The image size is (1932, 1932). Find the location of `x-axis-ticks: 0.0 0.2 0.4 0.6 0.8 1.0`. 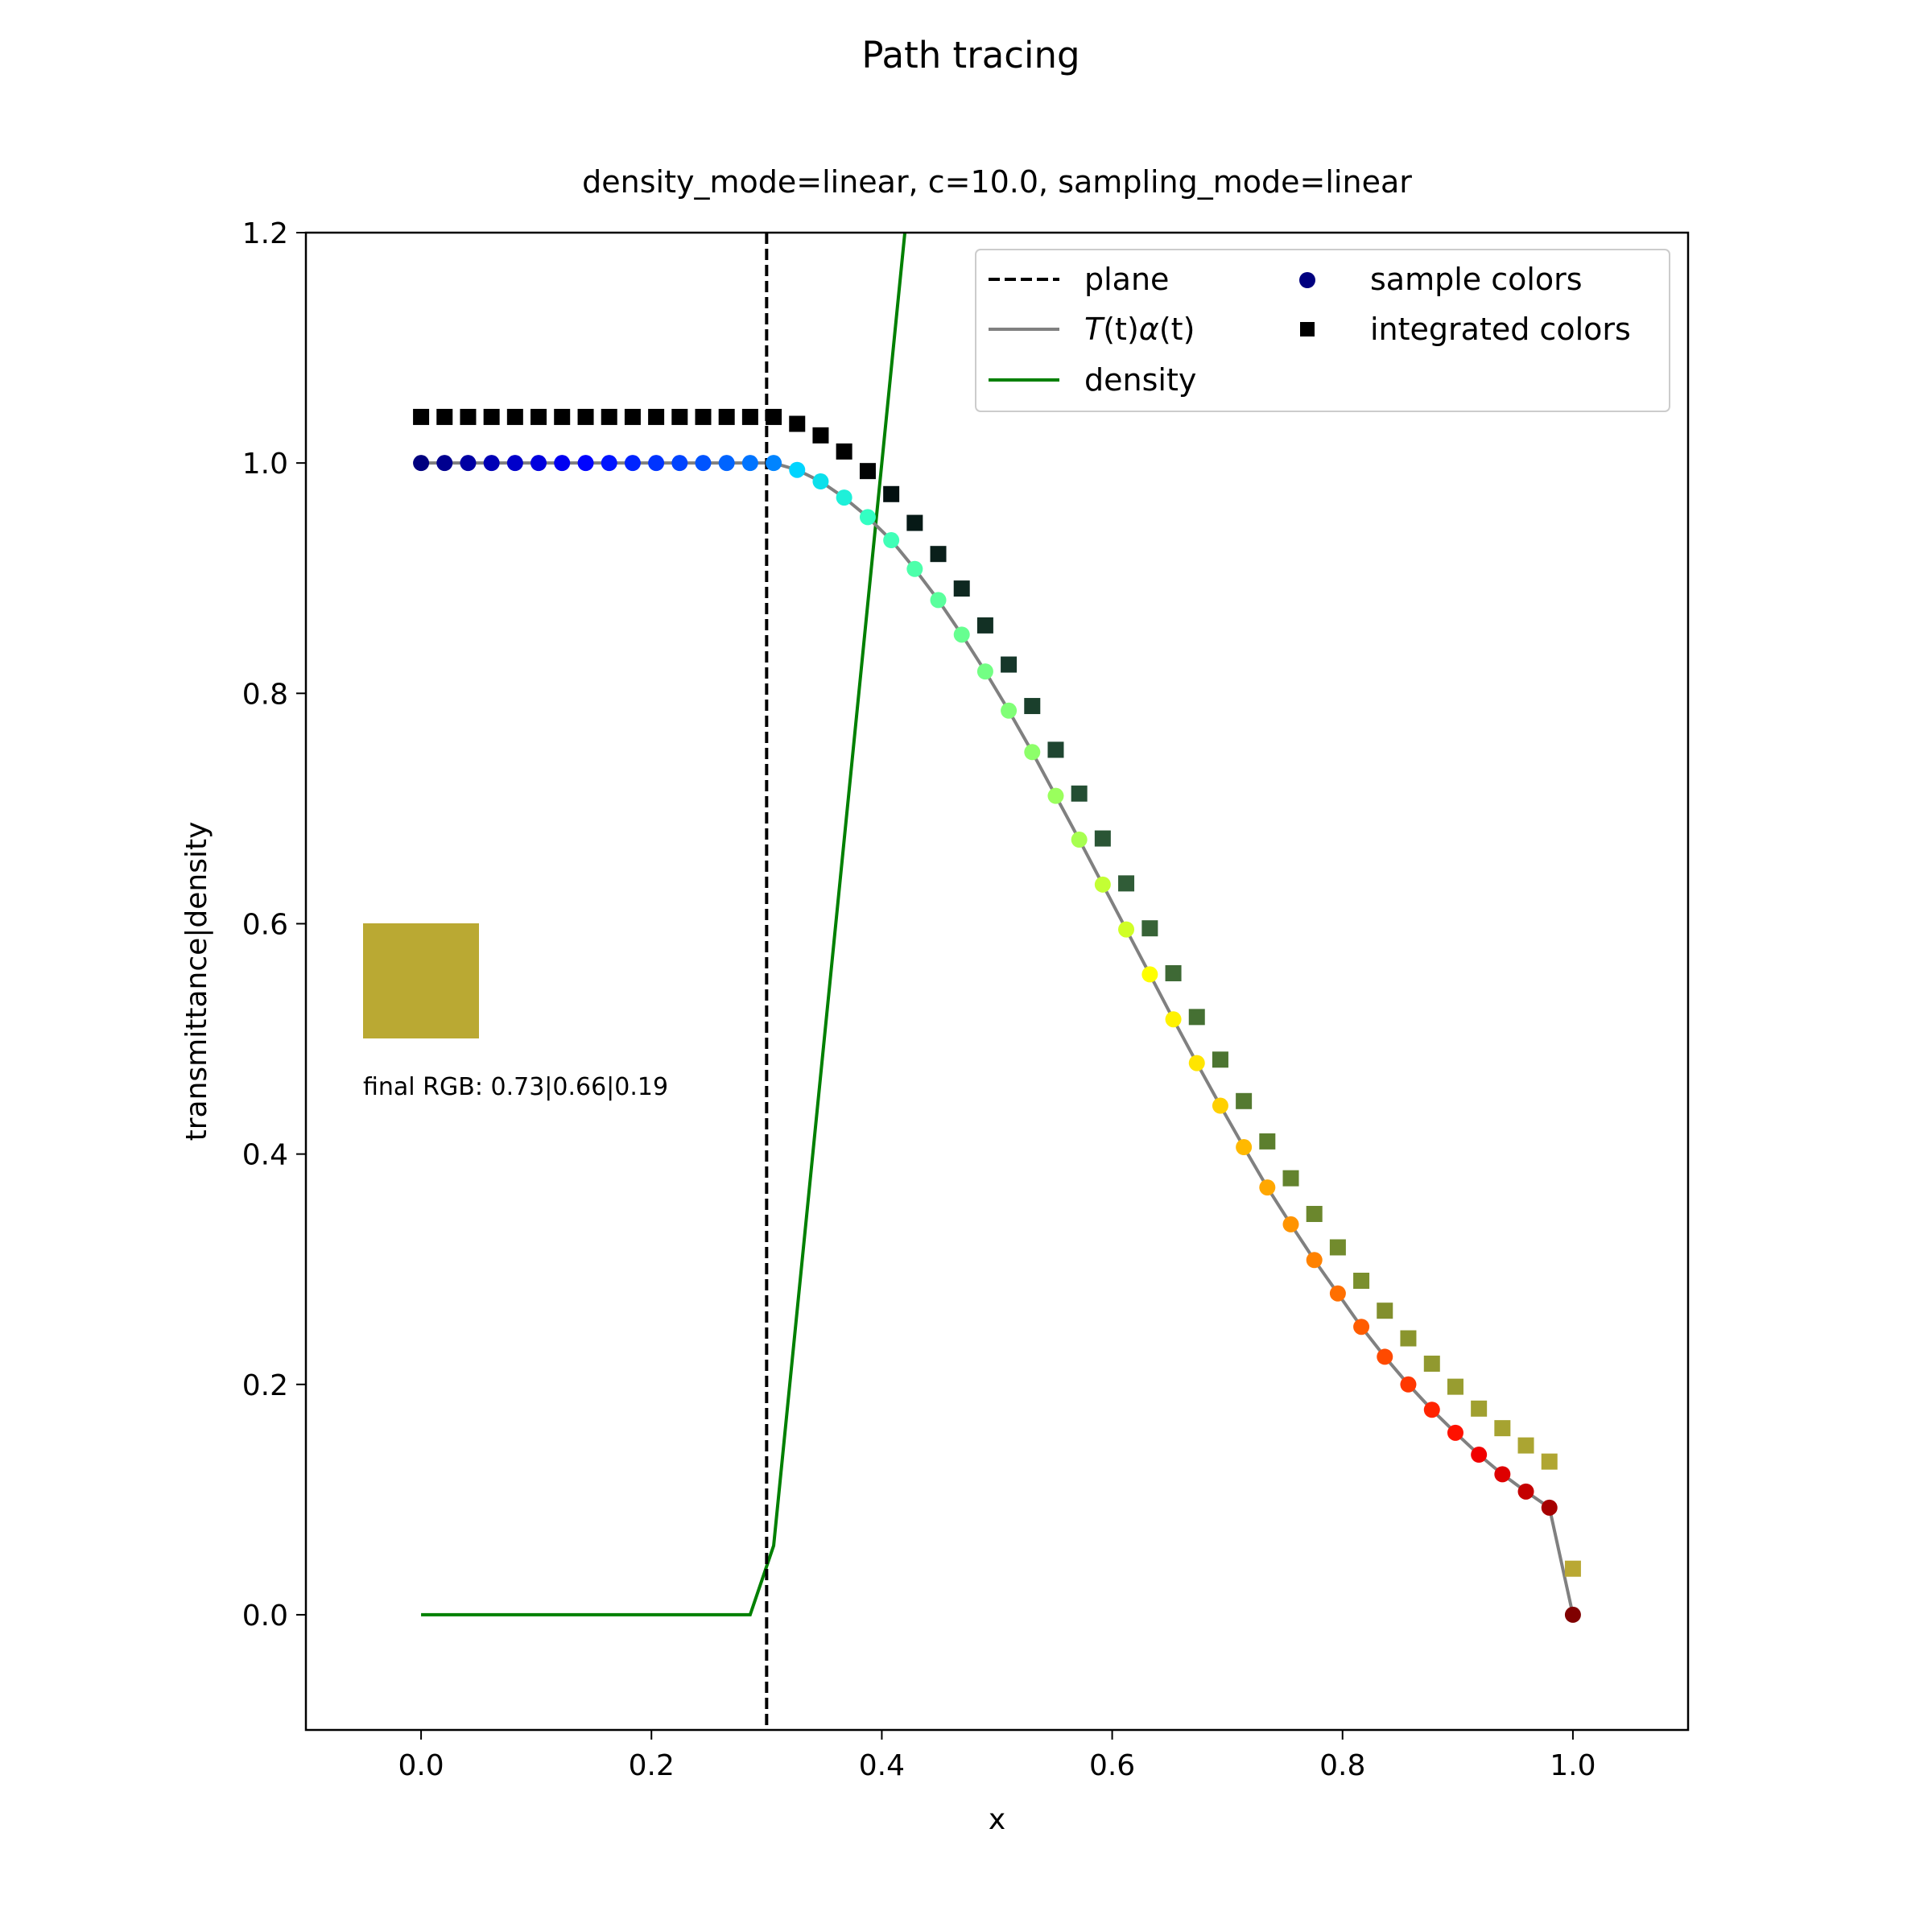

x-axis-ticks: 0.0 0.2 0.4 0.6 0.8 1.0 is located at coordinates (997, 1756).